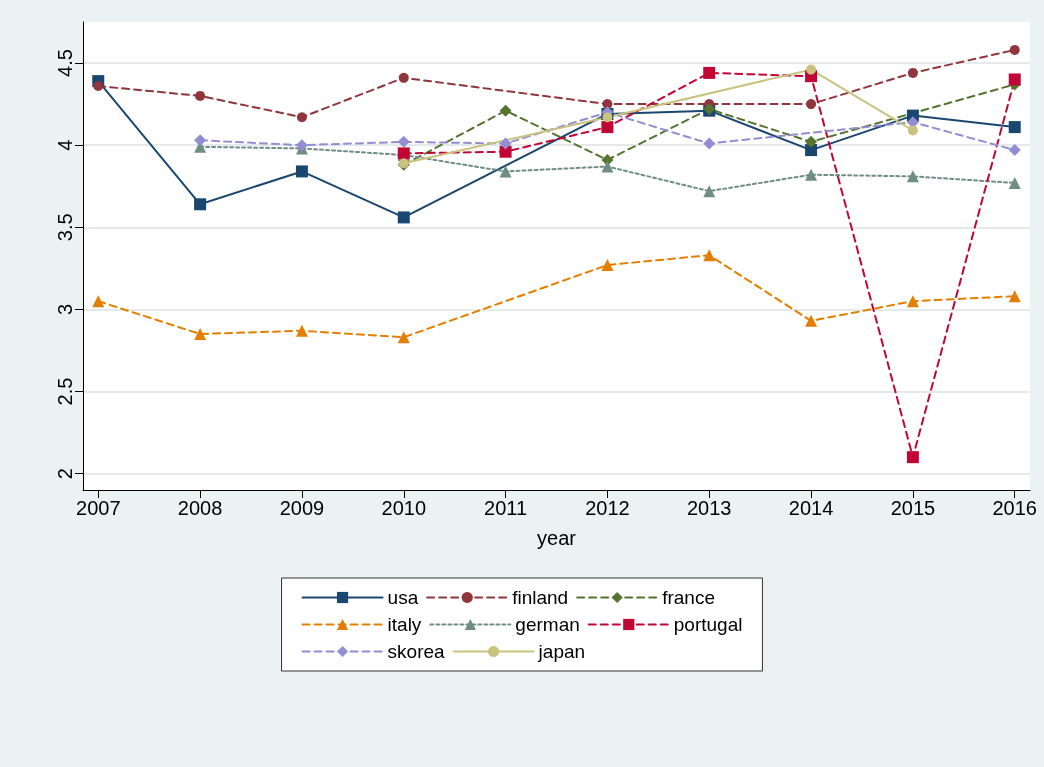 This screenshot has height=767, width=1044. What do you see at coordinates (302, 508) in the screenshot?
I see `x-tick-label: 2009` at bounding box center [302, 508].